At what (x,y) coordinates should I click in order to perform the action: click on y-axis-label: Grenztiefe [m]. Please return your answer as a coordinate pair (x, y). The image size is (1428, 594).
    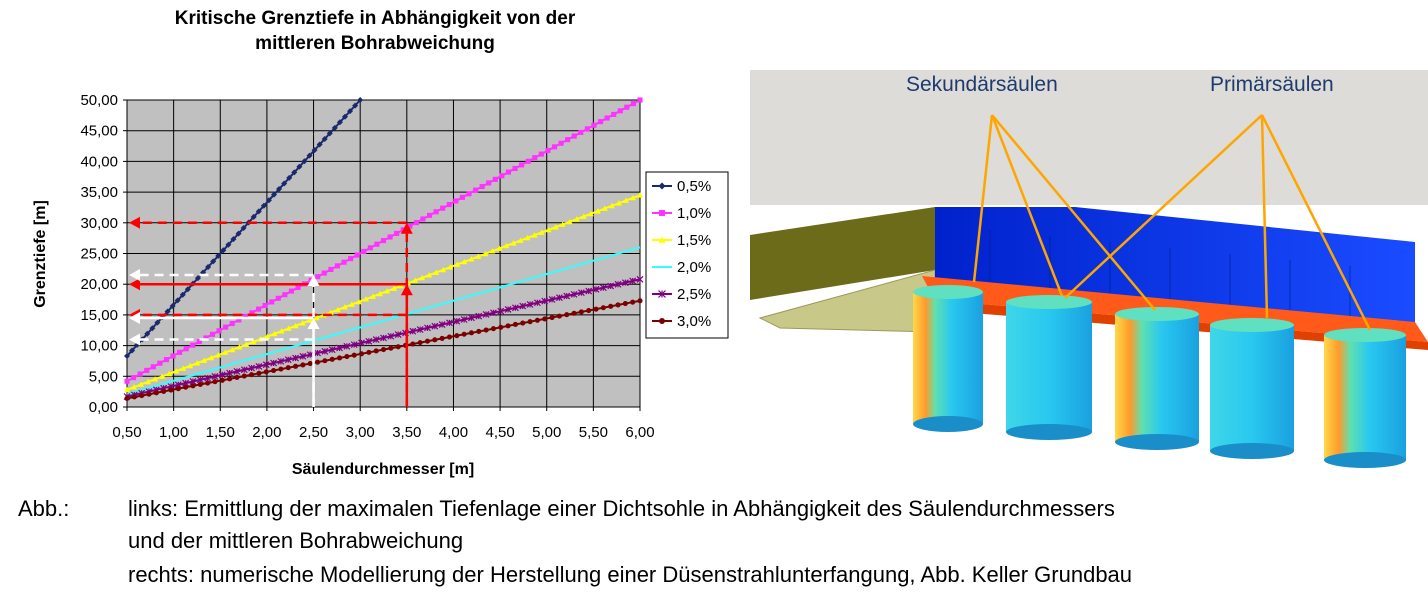
    Looking at the image, I should click on (40, 254).